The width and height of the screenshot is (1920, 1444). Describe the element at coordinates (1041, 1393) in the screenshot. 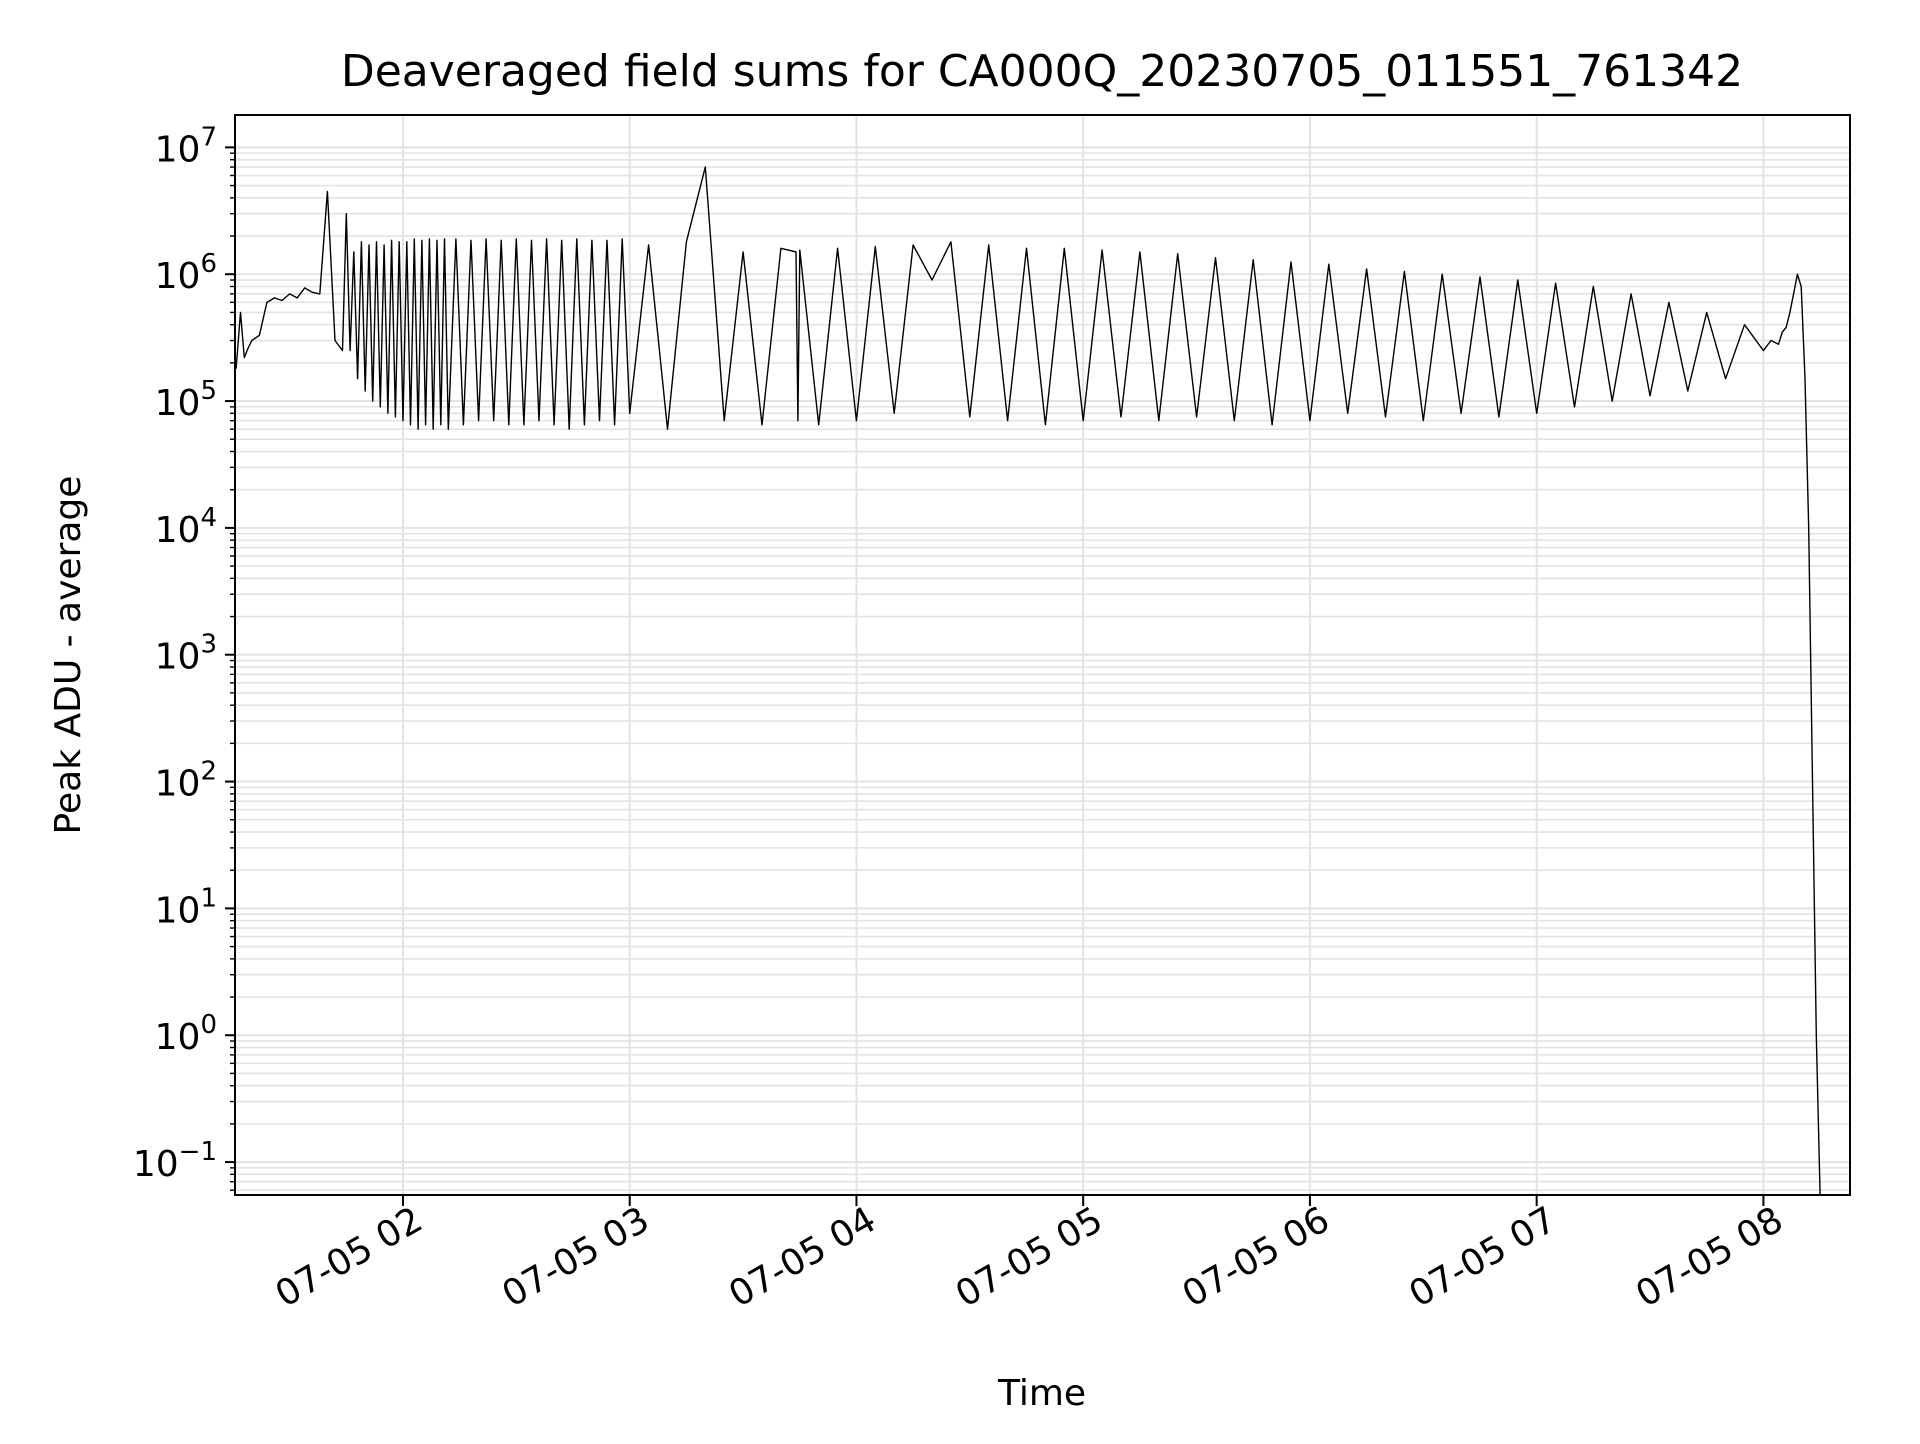

I see `x-axis-label: Time` at that location.